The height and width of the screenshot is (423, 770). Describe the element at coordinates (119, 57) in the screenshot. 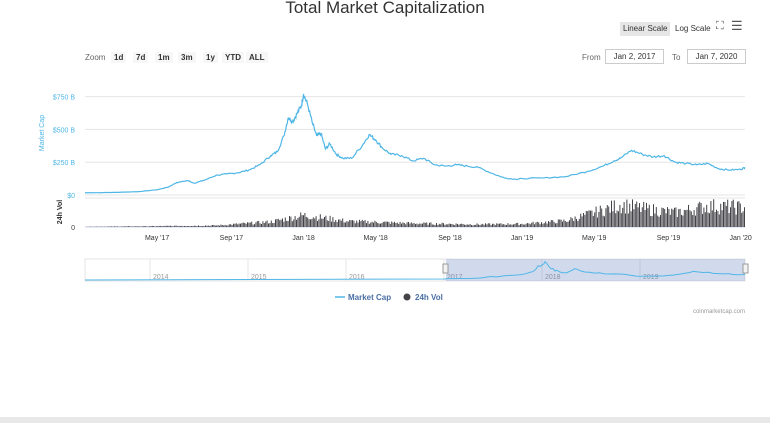

I see `zoom-1d-button: 1d` at that location.